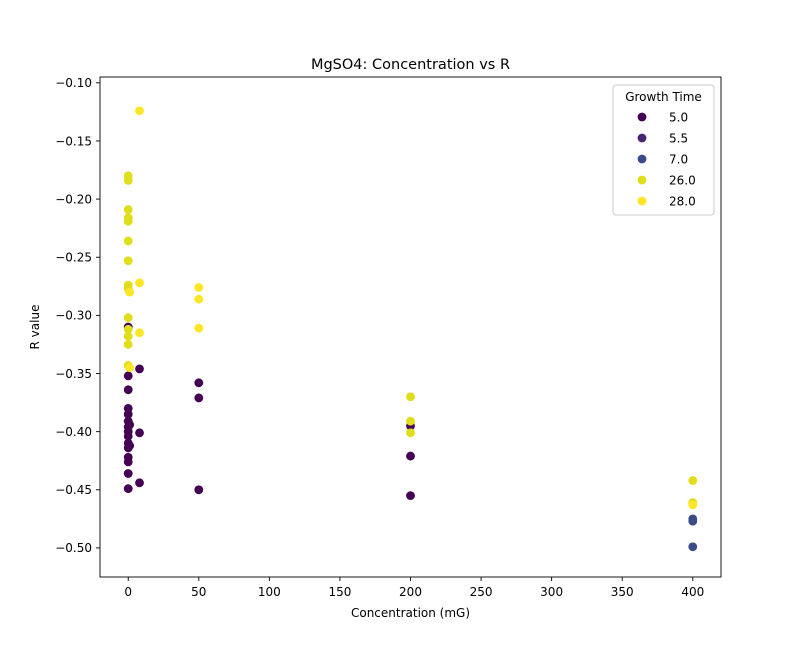 Image resolution: width=801 pixels, height=648 pixels. Describe the element at coordinates (678, 159) in the screenshot. I see `legend-label: 7.0` at that location.